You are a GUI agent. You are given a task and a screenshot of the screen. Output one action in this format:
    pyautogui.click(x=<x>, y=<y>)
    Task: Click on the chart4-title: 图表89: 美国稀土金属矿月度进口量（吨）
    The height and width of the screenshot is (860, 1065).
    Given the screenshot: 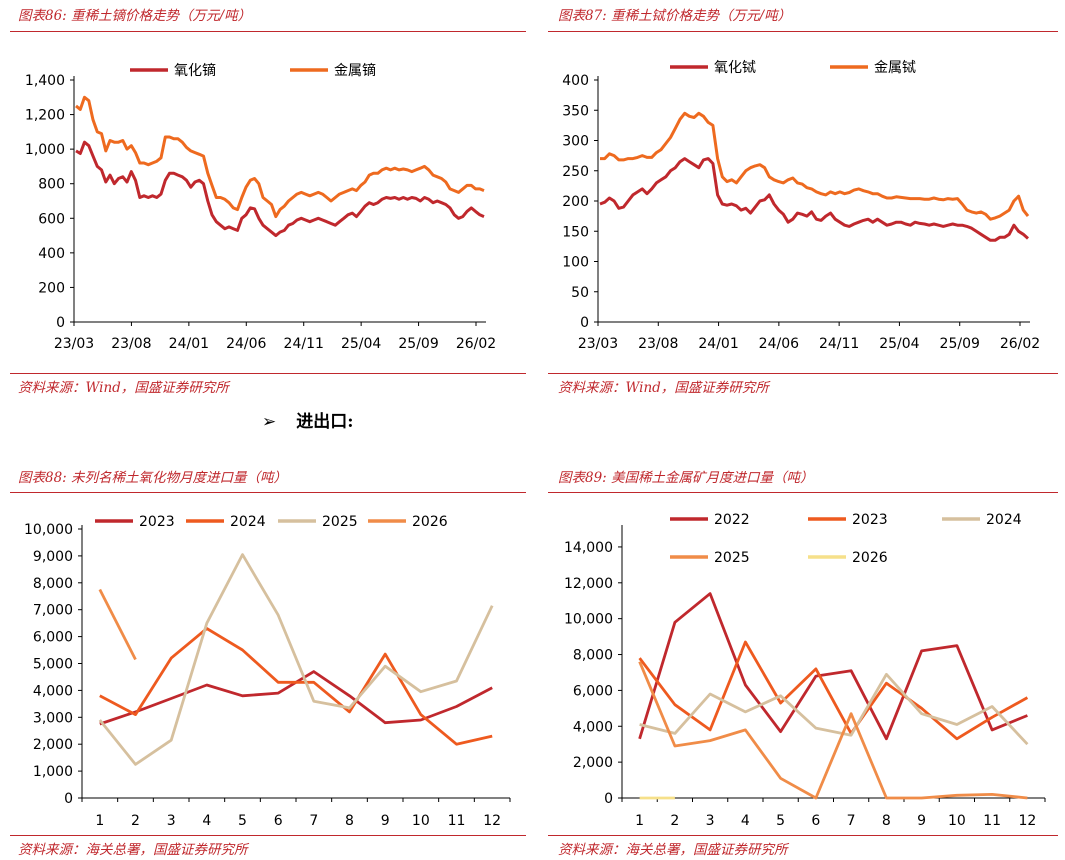 What is the action you would take?
    pyautogui.click(x=686, y=478)
    